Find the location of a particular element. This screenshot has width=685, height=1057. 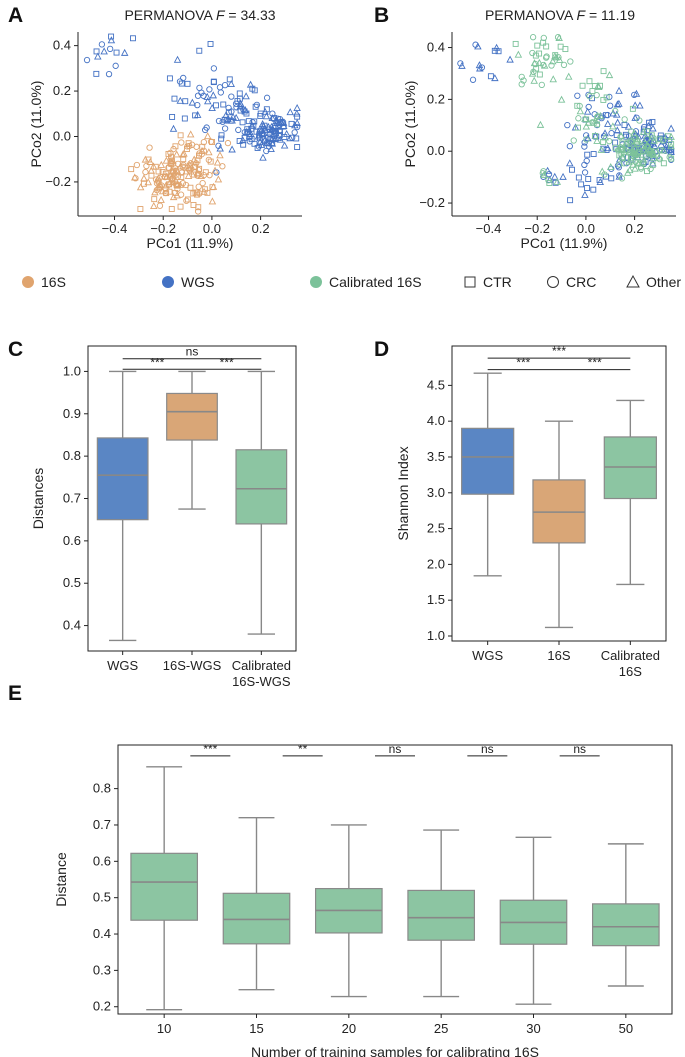

x-tick-label: 0.2 is located at coordinates (261, 228).